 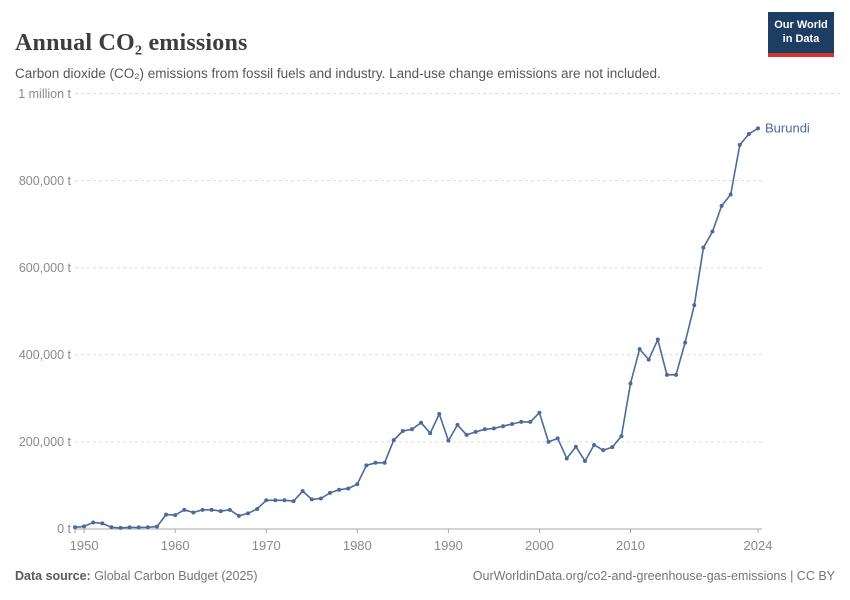 I want to click on y-axis-tick-label: 600,000 t, so click(x=44, y=267).